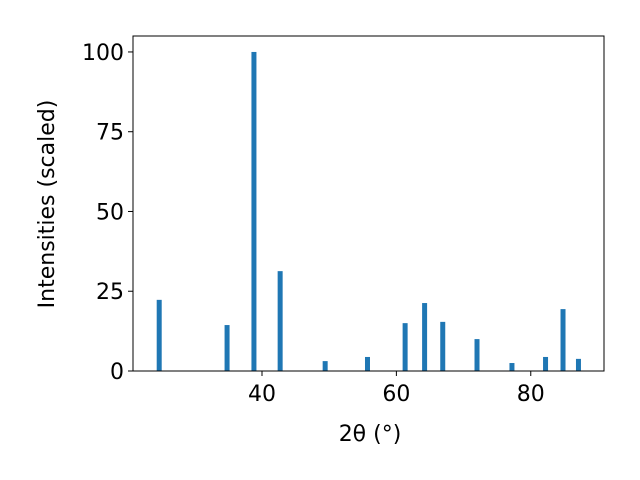  What do you see at coordinates (110, 292) in the screenshot?
I see `y-tick-label: 25` at bounding box center [110, 292].